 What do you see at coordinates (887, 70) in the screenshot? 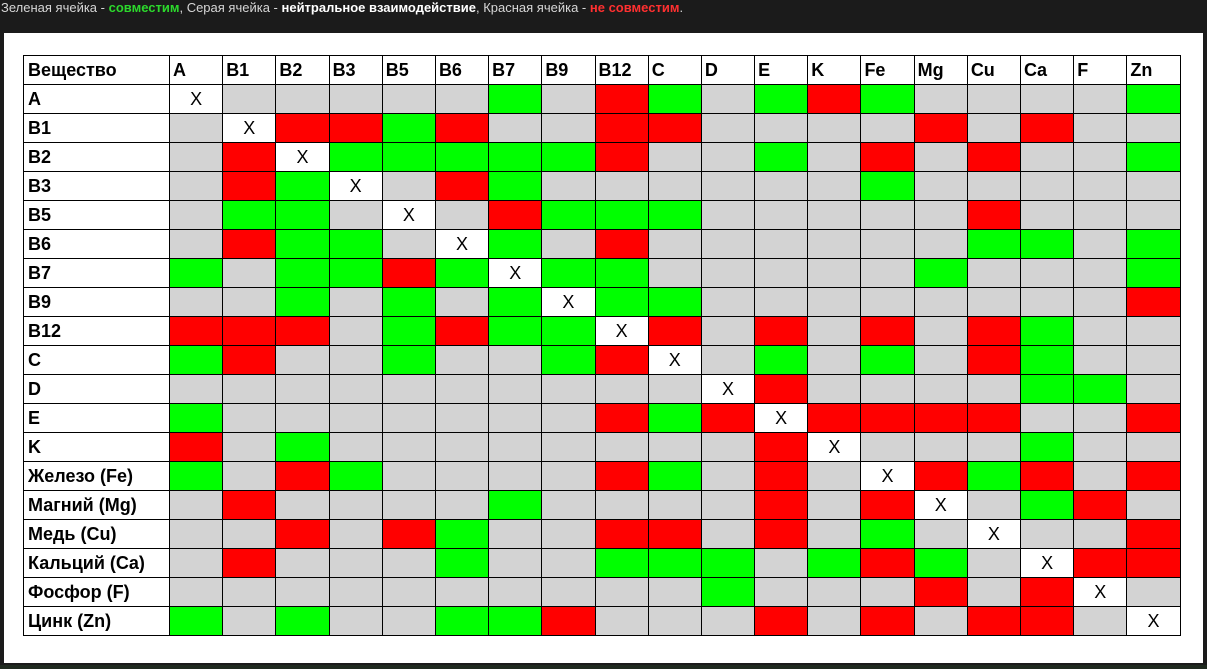
I see `column-header: Fe` at bounding box center [887, 70].